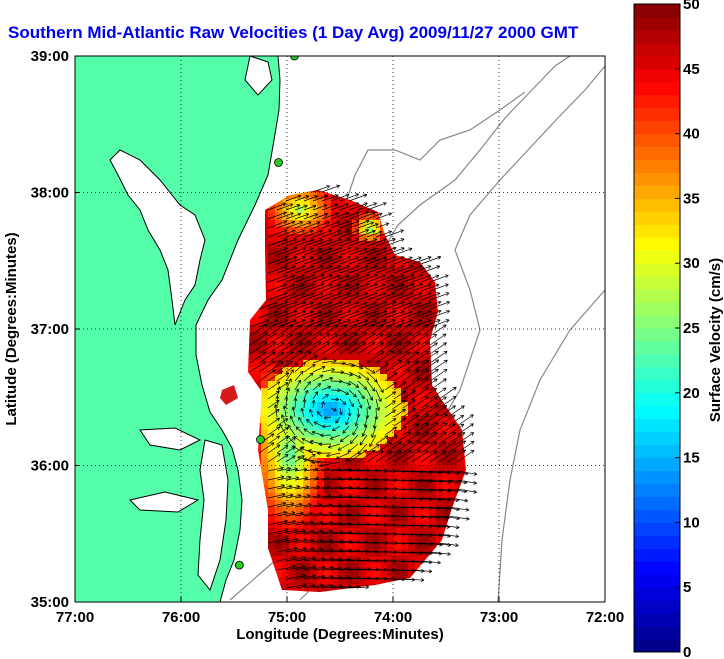  Describe the element at coordinates (50, 56) in the screenshot. I see `y-tick-label: 39:00` at that location.